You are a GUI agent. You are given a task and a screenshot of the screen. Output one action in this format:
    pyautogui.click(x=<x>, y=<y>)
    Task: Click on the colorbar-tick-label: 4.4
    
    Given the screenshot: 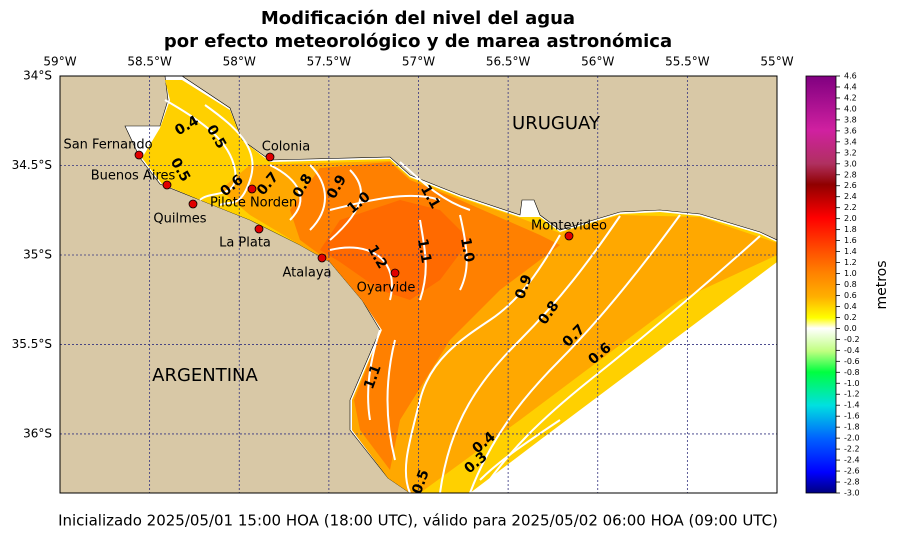 What is the action you would take?
    pyautogui.click(x=850, y=86)
    